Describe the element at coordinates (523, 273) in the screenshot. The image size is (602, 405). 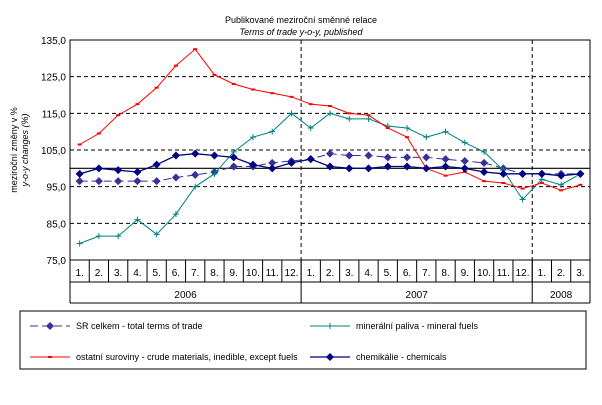
I see `x-tick-label: 12.` at that location.